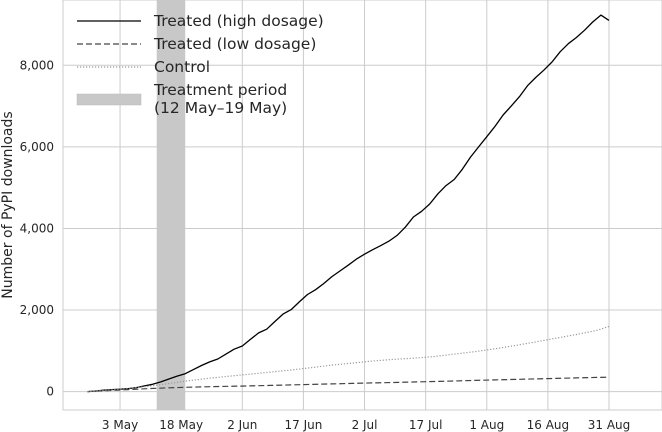 The width and height of the screenshot is (662, 432). What do you see at coordinates (37, 65) in the screenshot?
I see `y-tick-label: 8,000` at bounding box center [37, 65].